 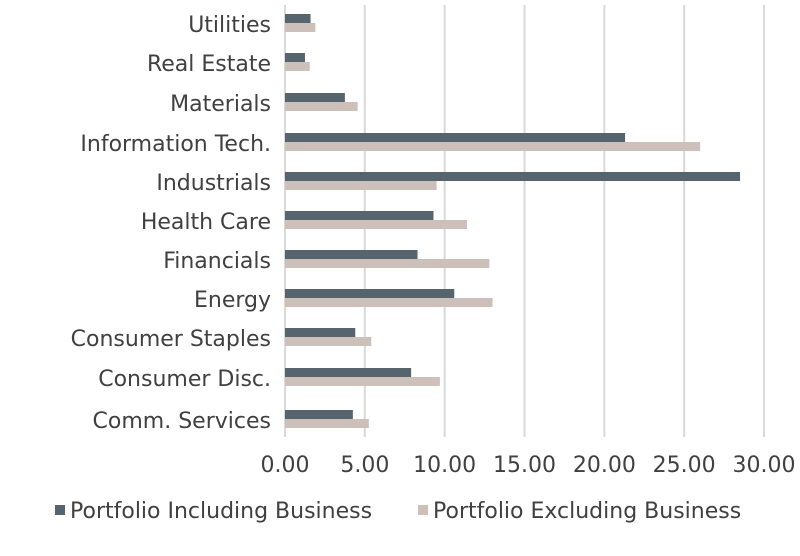 I want to click on category-label: Consumer Disc., so click(x=184, y=379).